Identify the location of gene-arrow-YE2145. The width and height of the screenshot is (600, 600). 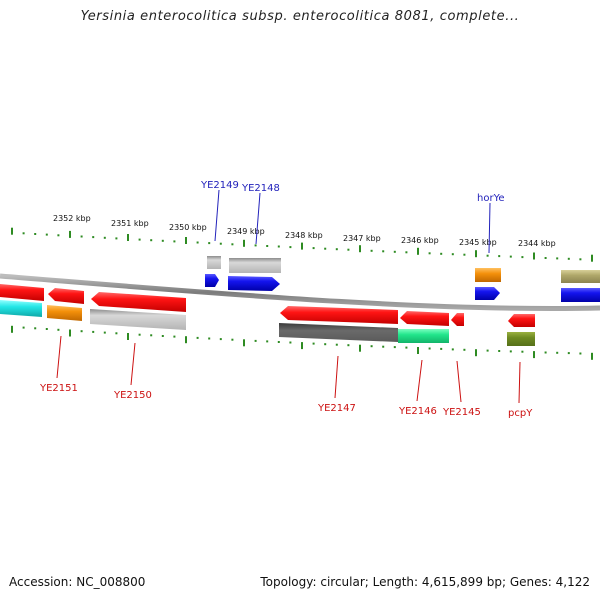
(457, 319).